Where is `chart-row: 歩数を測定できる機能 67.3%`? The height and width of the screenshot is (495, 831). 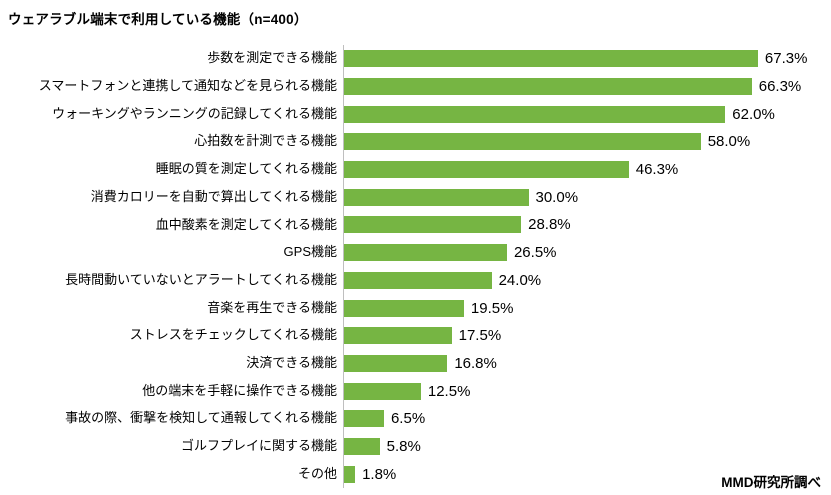 chart-row: 歩数を測定できる機能 67.3% is located at coordinates (415, 59).